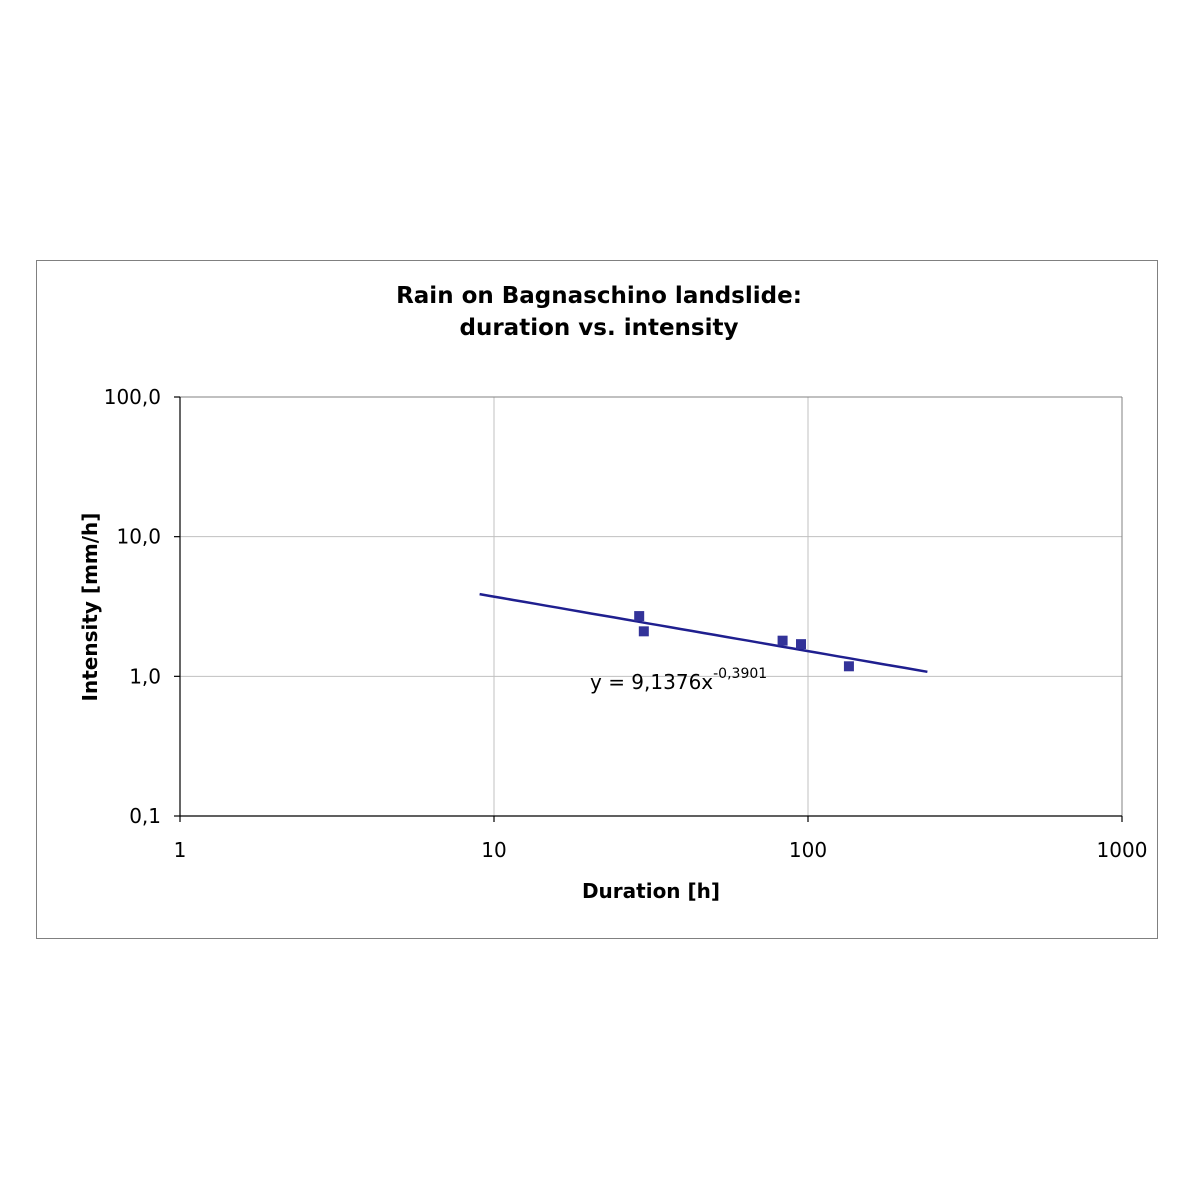 The height and width of the screenshot is (1200, 1200). I want to click on trendline-equation: y = 9,1376x-0,3901, so click(678, 680).